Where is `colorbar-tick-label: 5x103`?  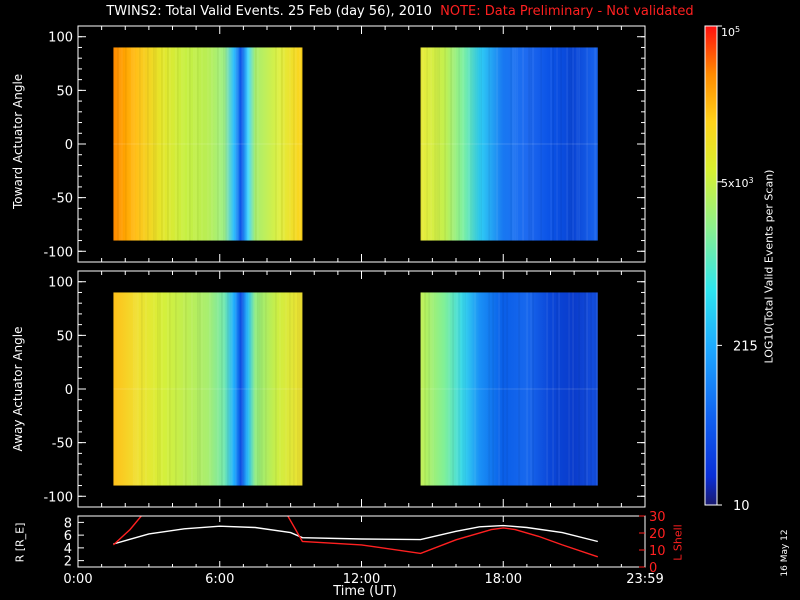 colorbar-tick-label: 5x103 is located at coordinates (737, 183).